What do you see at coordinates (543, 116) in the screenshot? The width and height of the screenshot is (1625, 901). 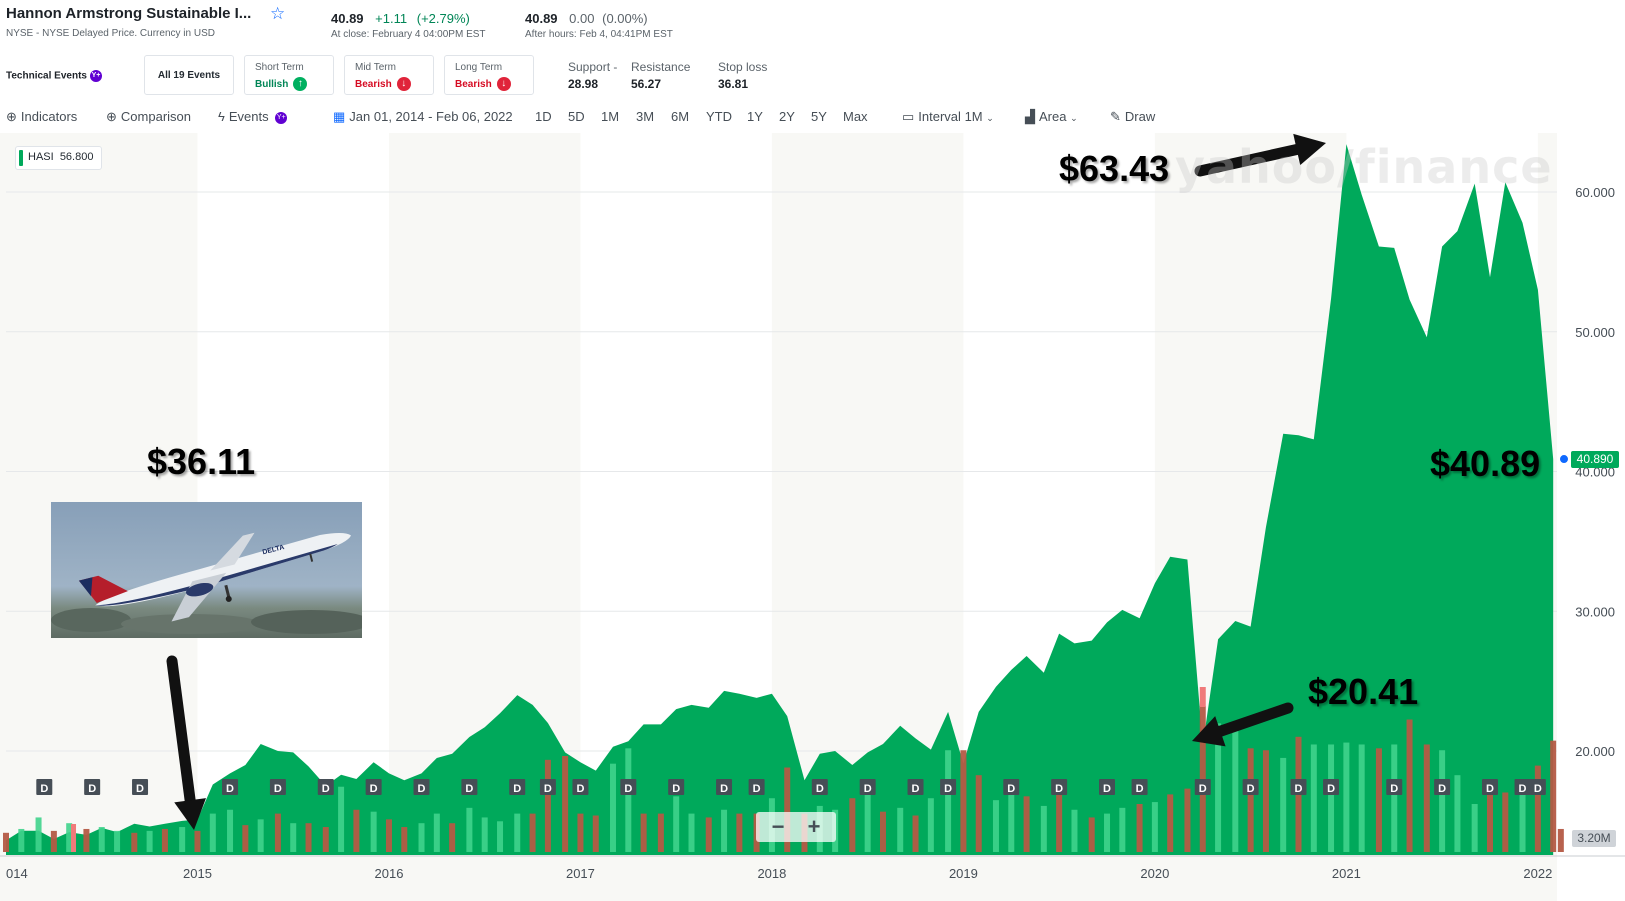 I see `range-1d: 1D` at bounding box center [543, 116].